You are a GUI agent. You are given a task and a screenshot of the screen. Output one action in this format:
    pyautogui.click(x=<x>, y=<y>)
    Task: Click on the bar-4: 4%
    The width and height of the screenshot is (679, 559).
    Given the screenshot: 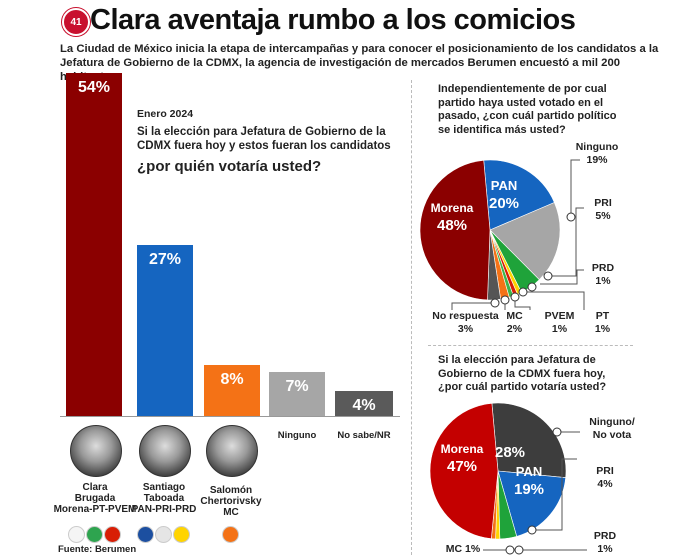 What is the action you would take?
    pyautogui.click(x=364, y=403)
    